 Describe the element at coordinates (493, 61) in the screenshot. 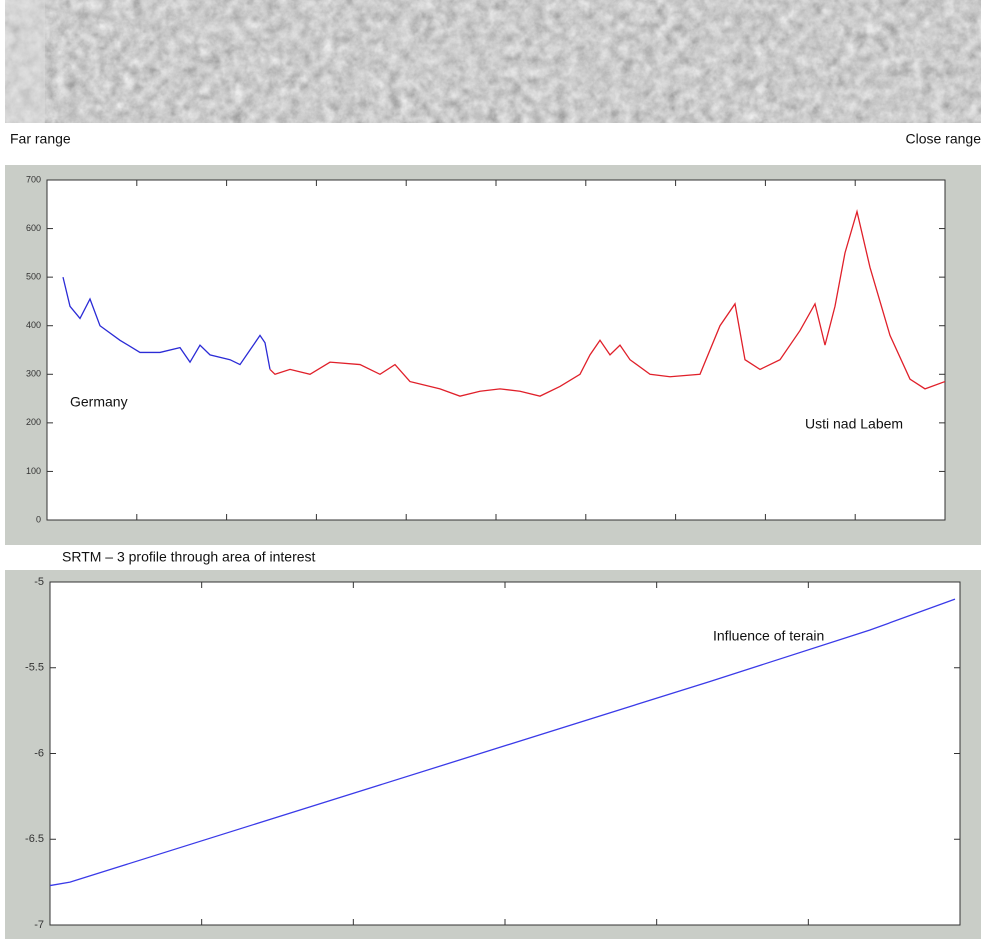

I see `sar-image` at that location.